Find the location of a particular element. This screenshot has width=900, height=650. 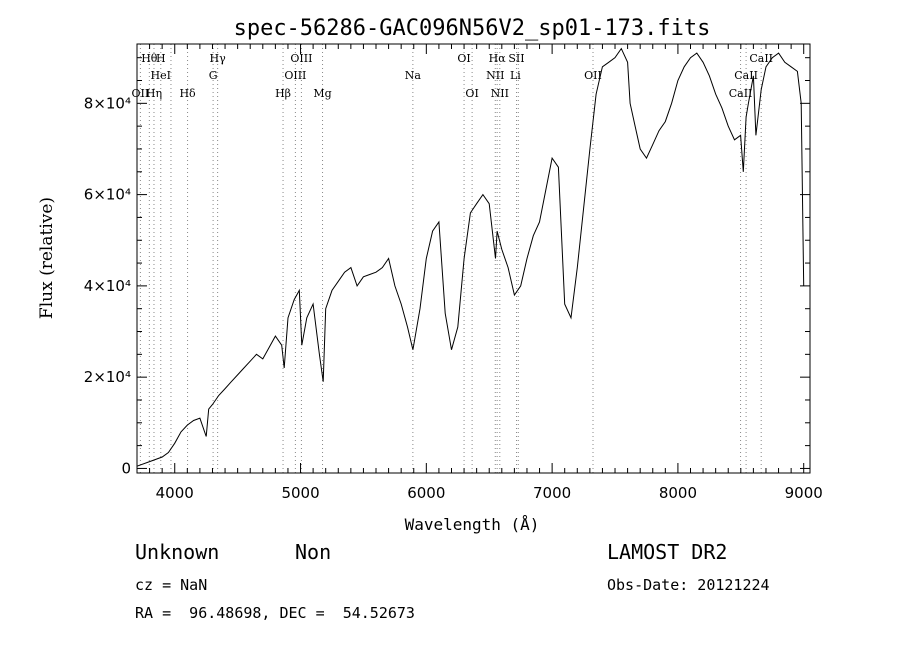

x-tick-label: 4000 is located at coordinates (175, 493).